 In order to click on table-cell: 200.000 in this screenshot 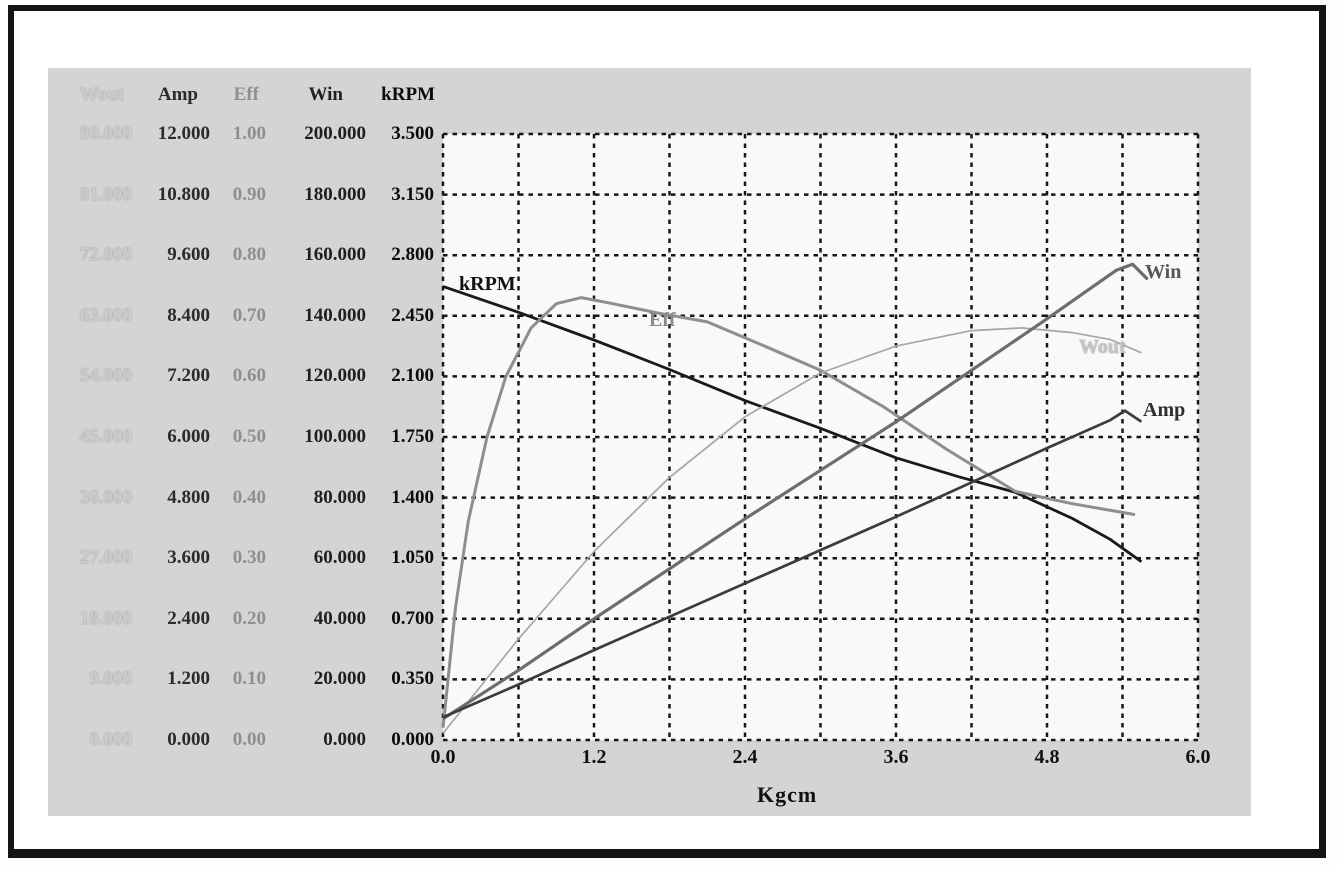, I will do `click(335, 133)`.